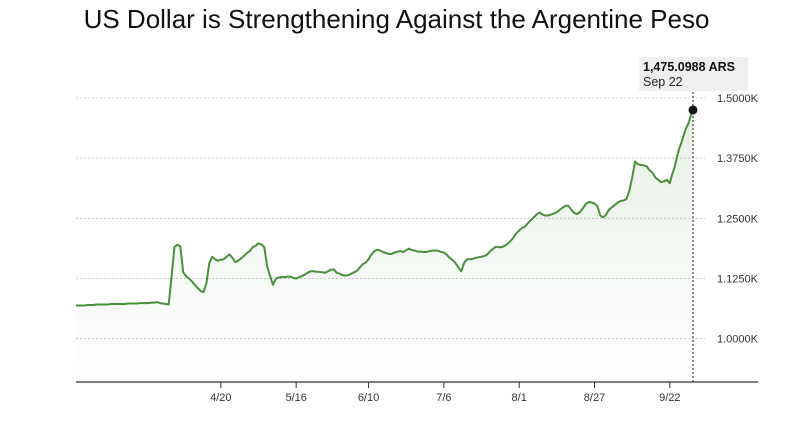  I want to click on x-tick-label: 9/22, so click(669, 398).